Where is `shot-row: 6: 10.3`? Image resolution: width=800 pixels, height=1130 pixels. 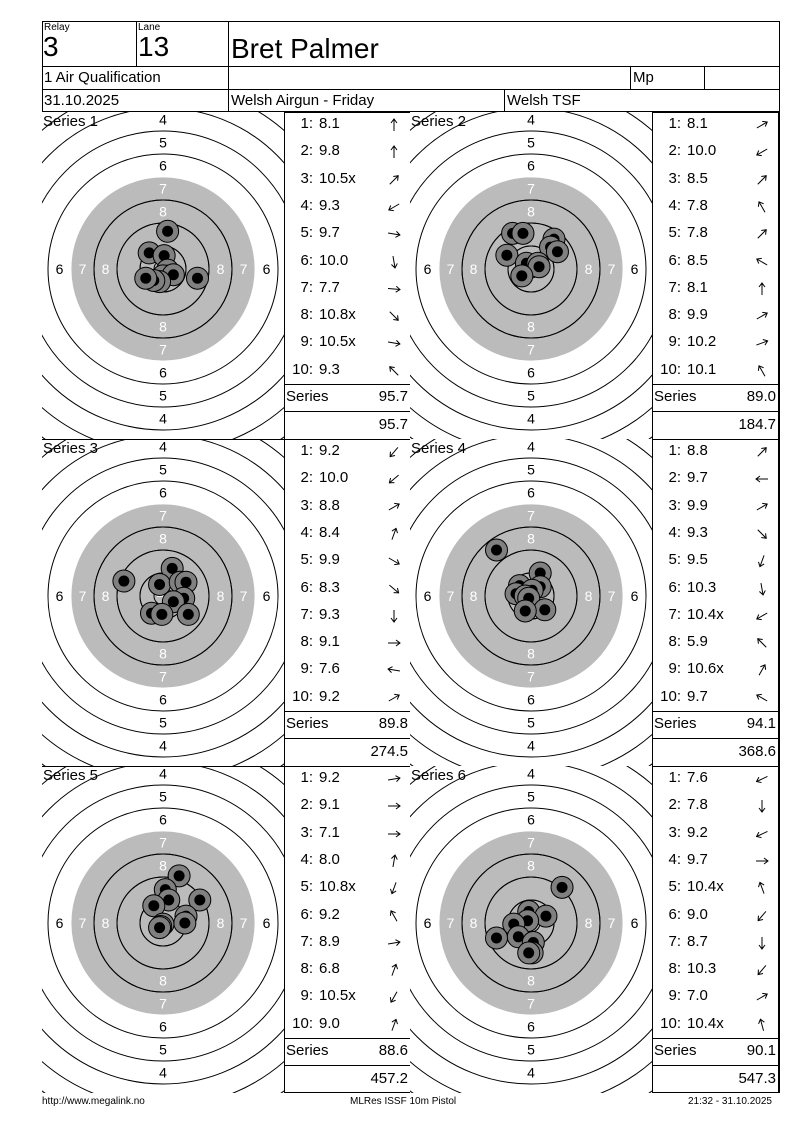 shot-row: 6: 10.3 is located at coordinates (714, 592).